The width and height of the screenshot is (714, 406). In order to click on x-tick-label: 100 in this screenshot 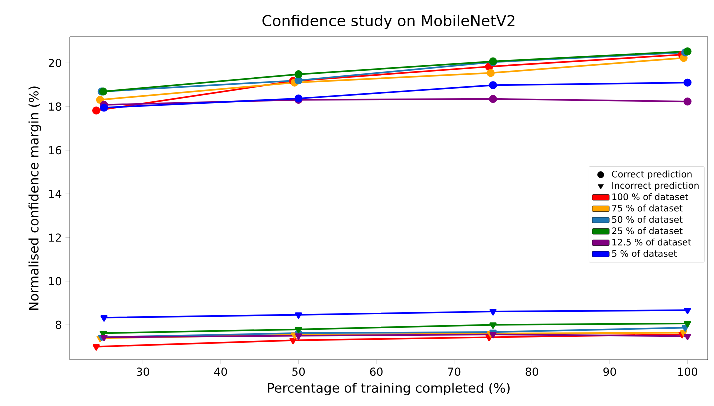, I will do `click(688, 372)`.